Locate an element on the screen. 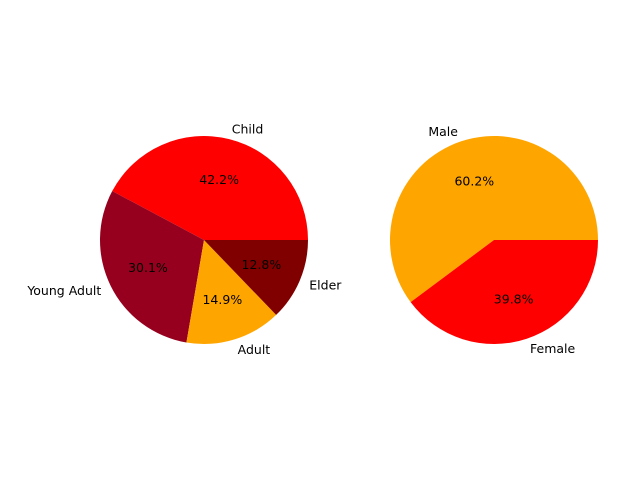 This screenshot has height=485, width=640. pie-slice-elder is located at coordinates (256, 277).